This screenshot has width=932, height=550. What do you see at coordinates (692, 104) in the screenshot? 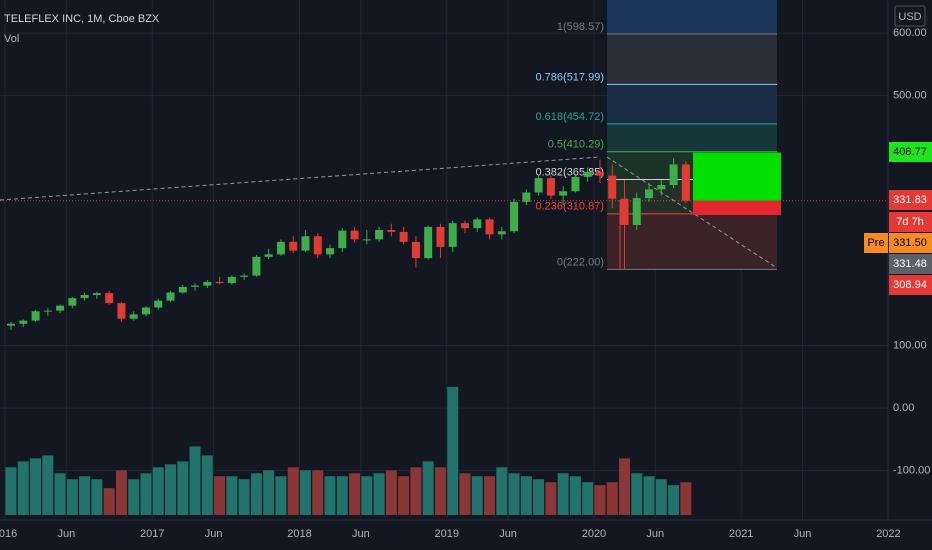
I see `fib-band` at bounding box center [692, 104].